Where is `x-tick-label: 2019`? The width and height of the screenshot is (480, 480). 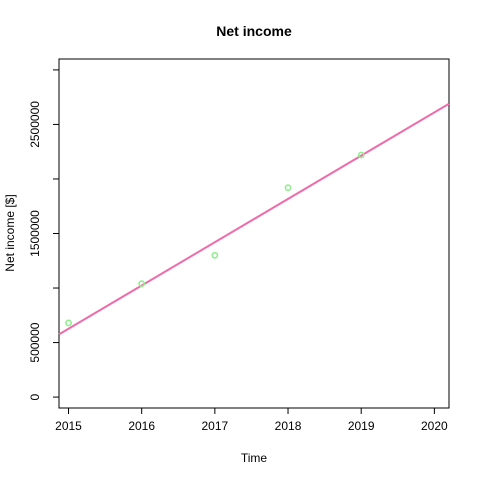
x-tick-label: 2019 is located at coordinates (361, 426).